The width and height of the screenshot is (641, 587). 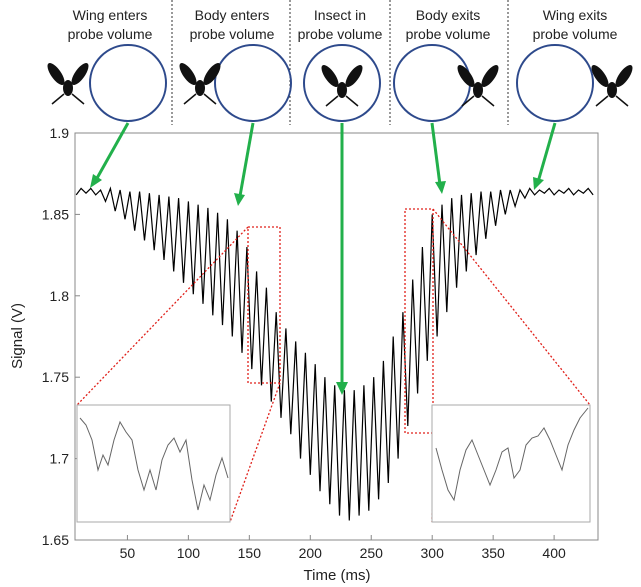 What do you see at coordinates (448, 15) in the screenshot?
I see `panel-label: Body exits` at bounding box center [448, 15].